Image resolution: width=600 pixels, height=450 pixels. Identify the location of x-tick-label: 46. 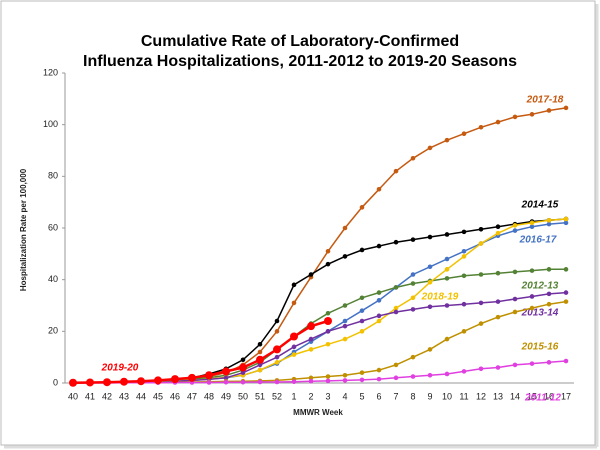
(175, 396).